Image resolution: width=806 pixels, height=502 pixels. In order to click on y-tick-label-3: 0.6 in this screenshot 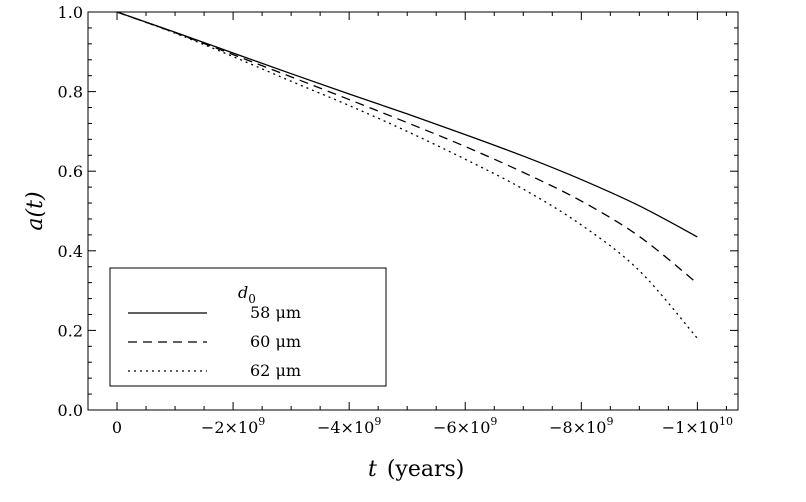, I will do `click(70, 171)`.